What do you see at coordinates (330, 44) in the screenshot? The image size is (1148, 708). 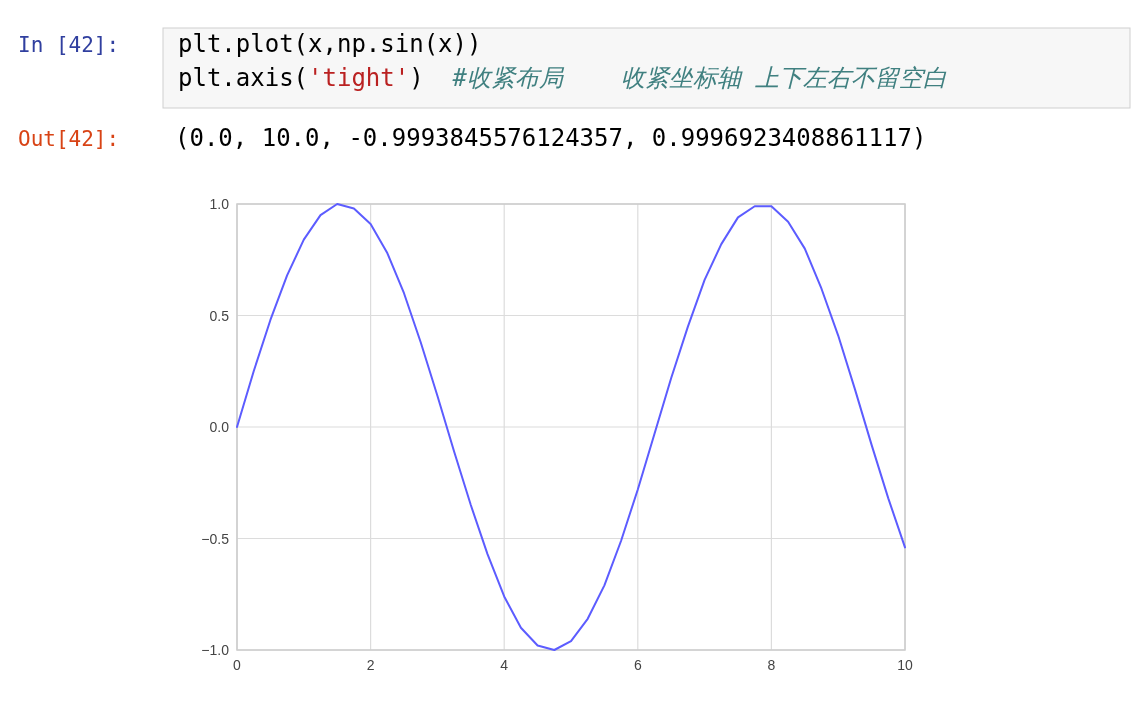 I see `text: plt.plot(x,np.sin(x))` at bounding box center [330, 44].